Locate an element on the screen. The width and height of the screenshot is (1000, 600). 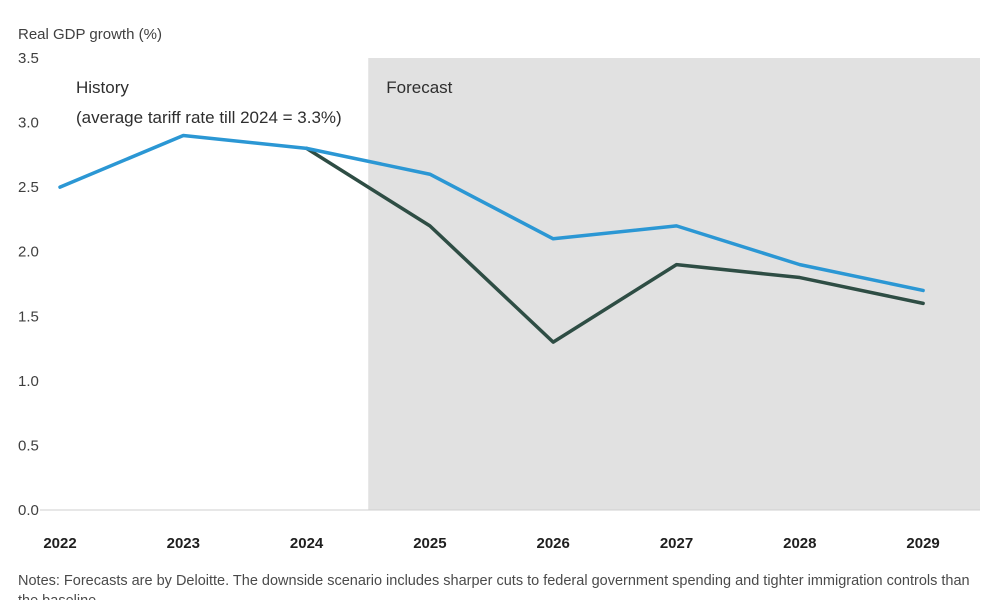
x-tick-label: 2025 is located at coordinates (429, 543).